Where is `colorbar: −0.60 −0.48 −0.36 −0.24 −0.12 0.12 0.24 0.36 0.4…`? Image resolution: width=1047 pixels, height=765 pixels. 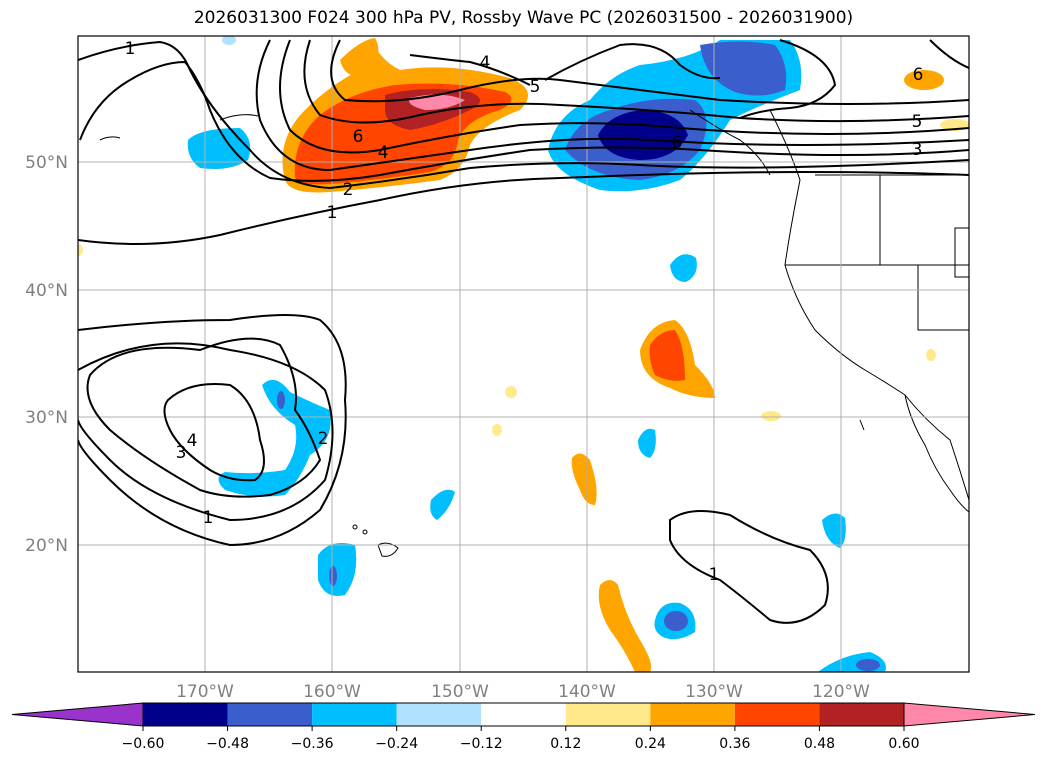
colorbar: −0.60 −0.48 −0.36 −0.24 −0.12 0.12 0.24 0.36 0.4… is located at coordinates (523, 727).